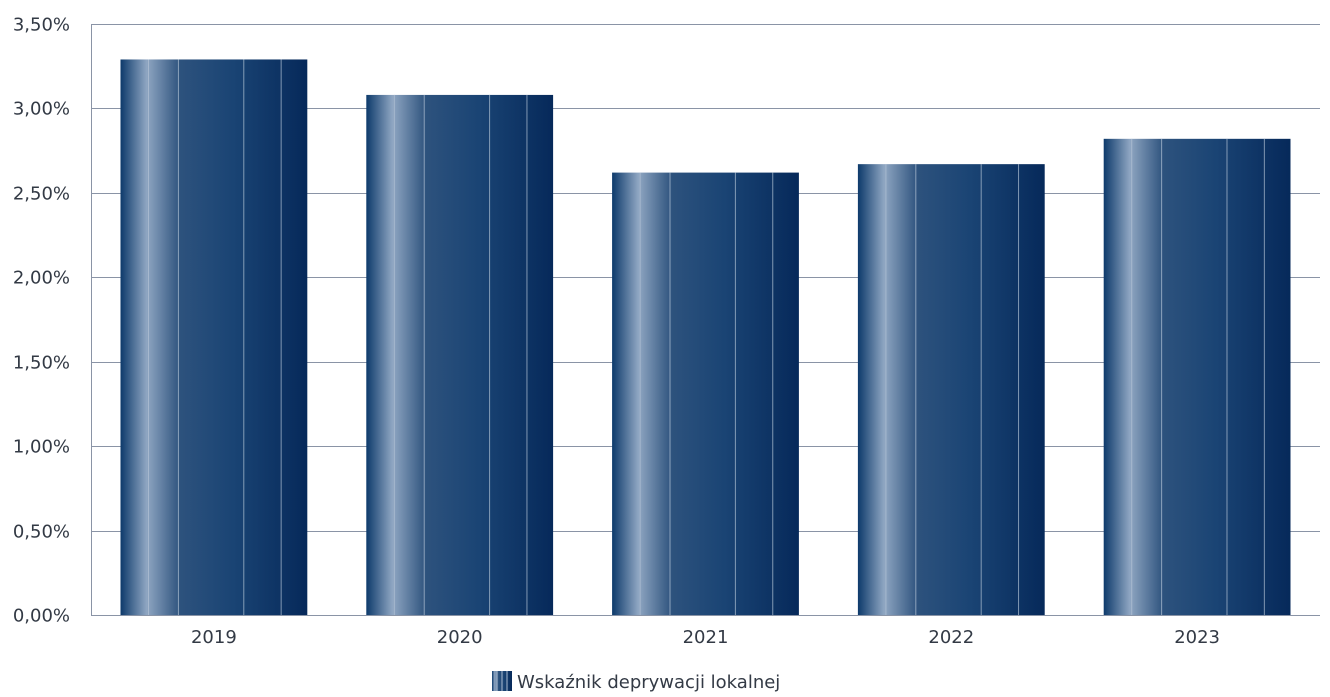 The height and width of the screenshot is (697, 1330). What do you see at coordinates (41, 447) in the screenshot?
I see `y-tick-label: 1,00%` at bounding box center [41, 447].